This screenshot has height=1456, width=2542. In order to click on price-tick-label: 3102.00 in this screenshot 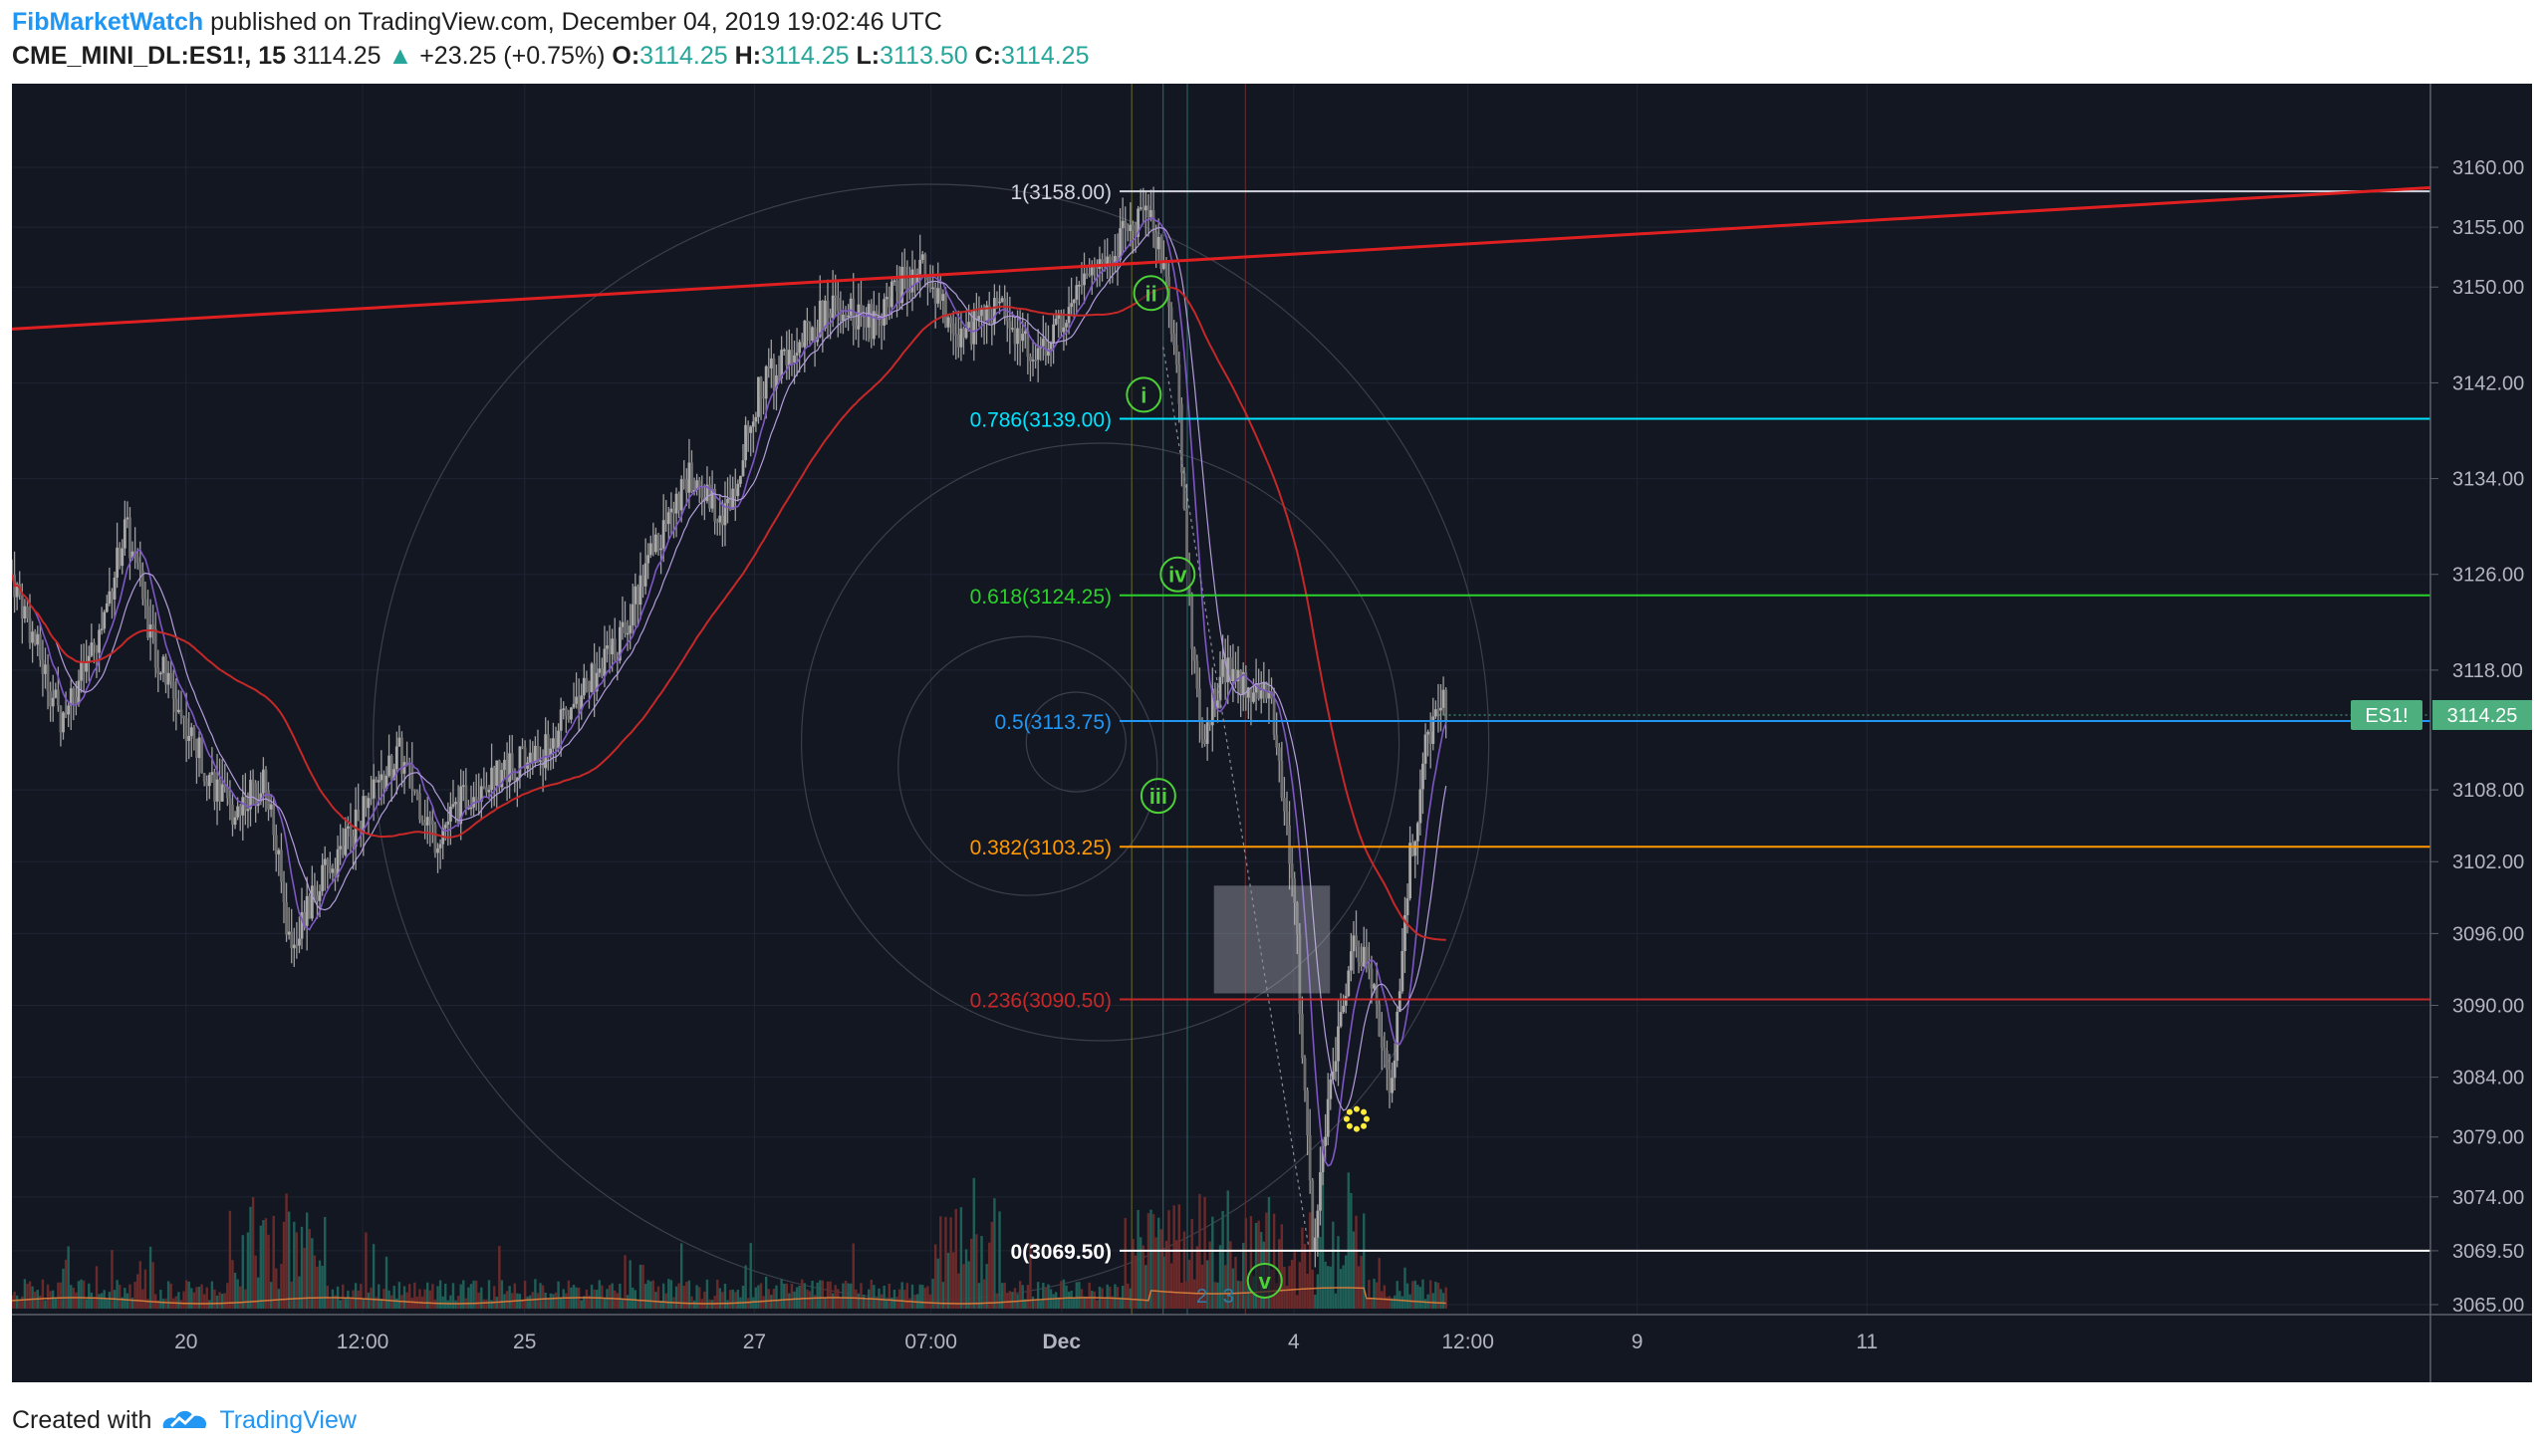, I will do `click(2488, 862)`.